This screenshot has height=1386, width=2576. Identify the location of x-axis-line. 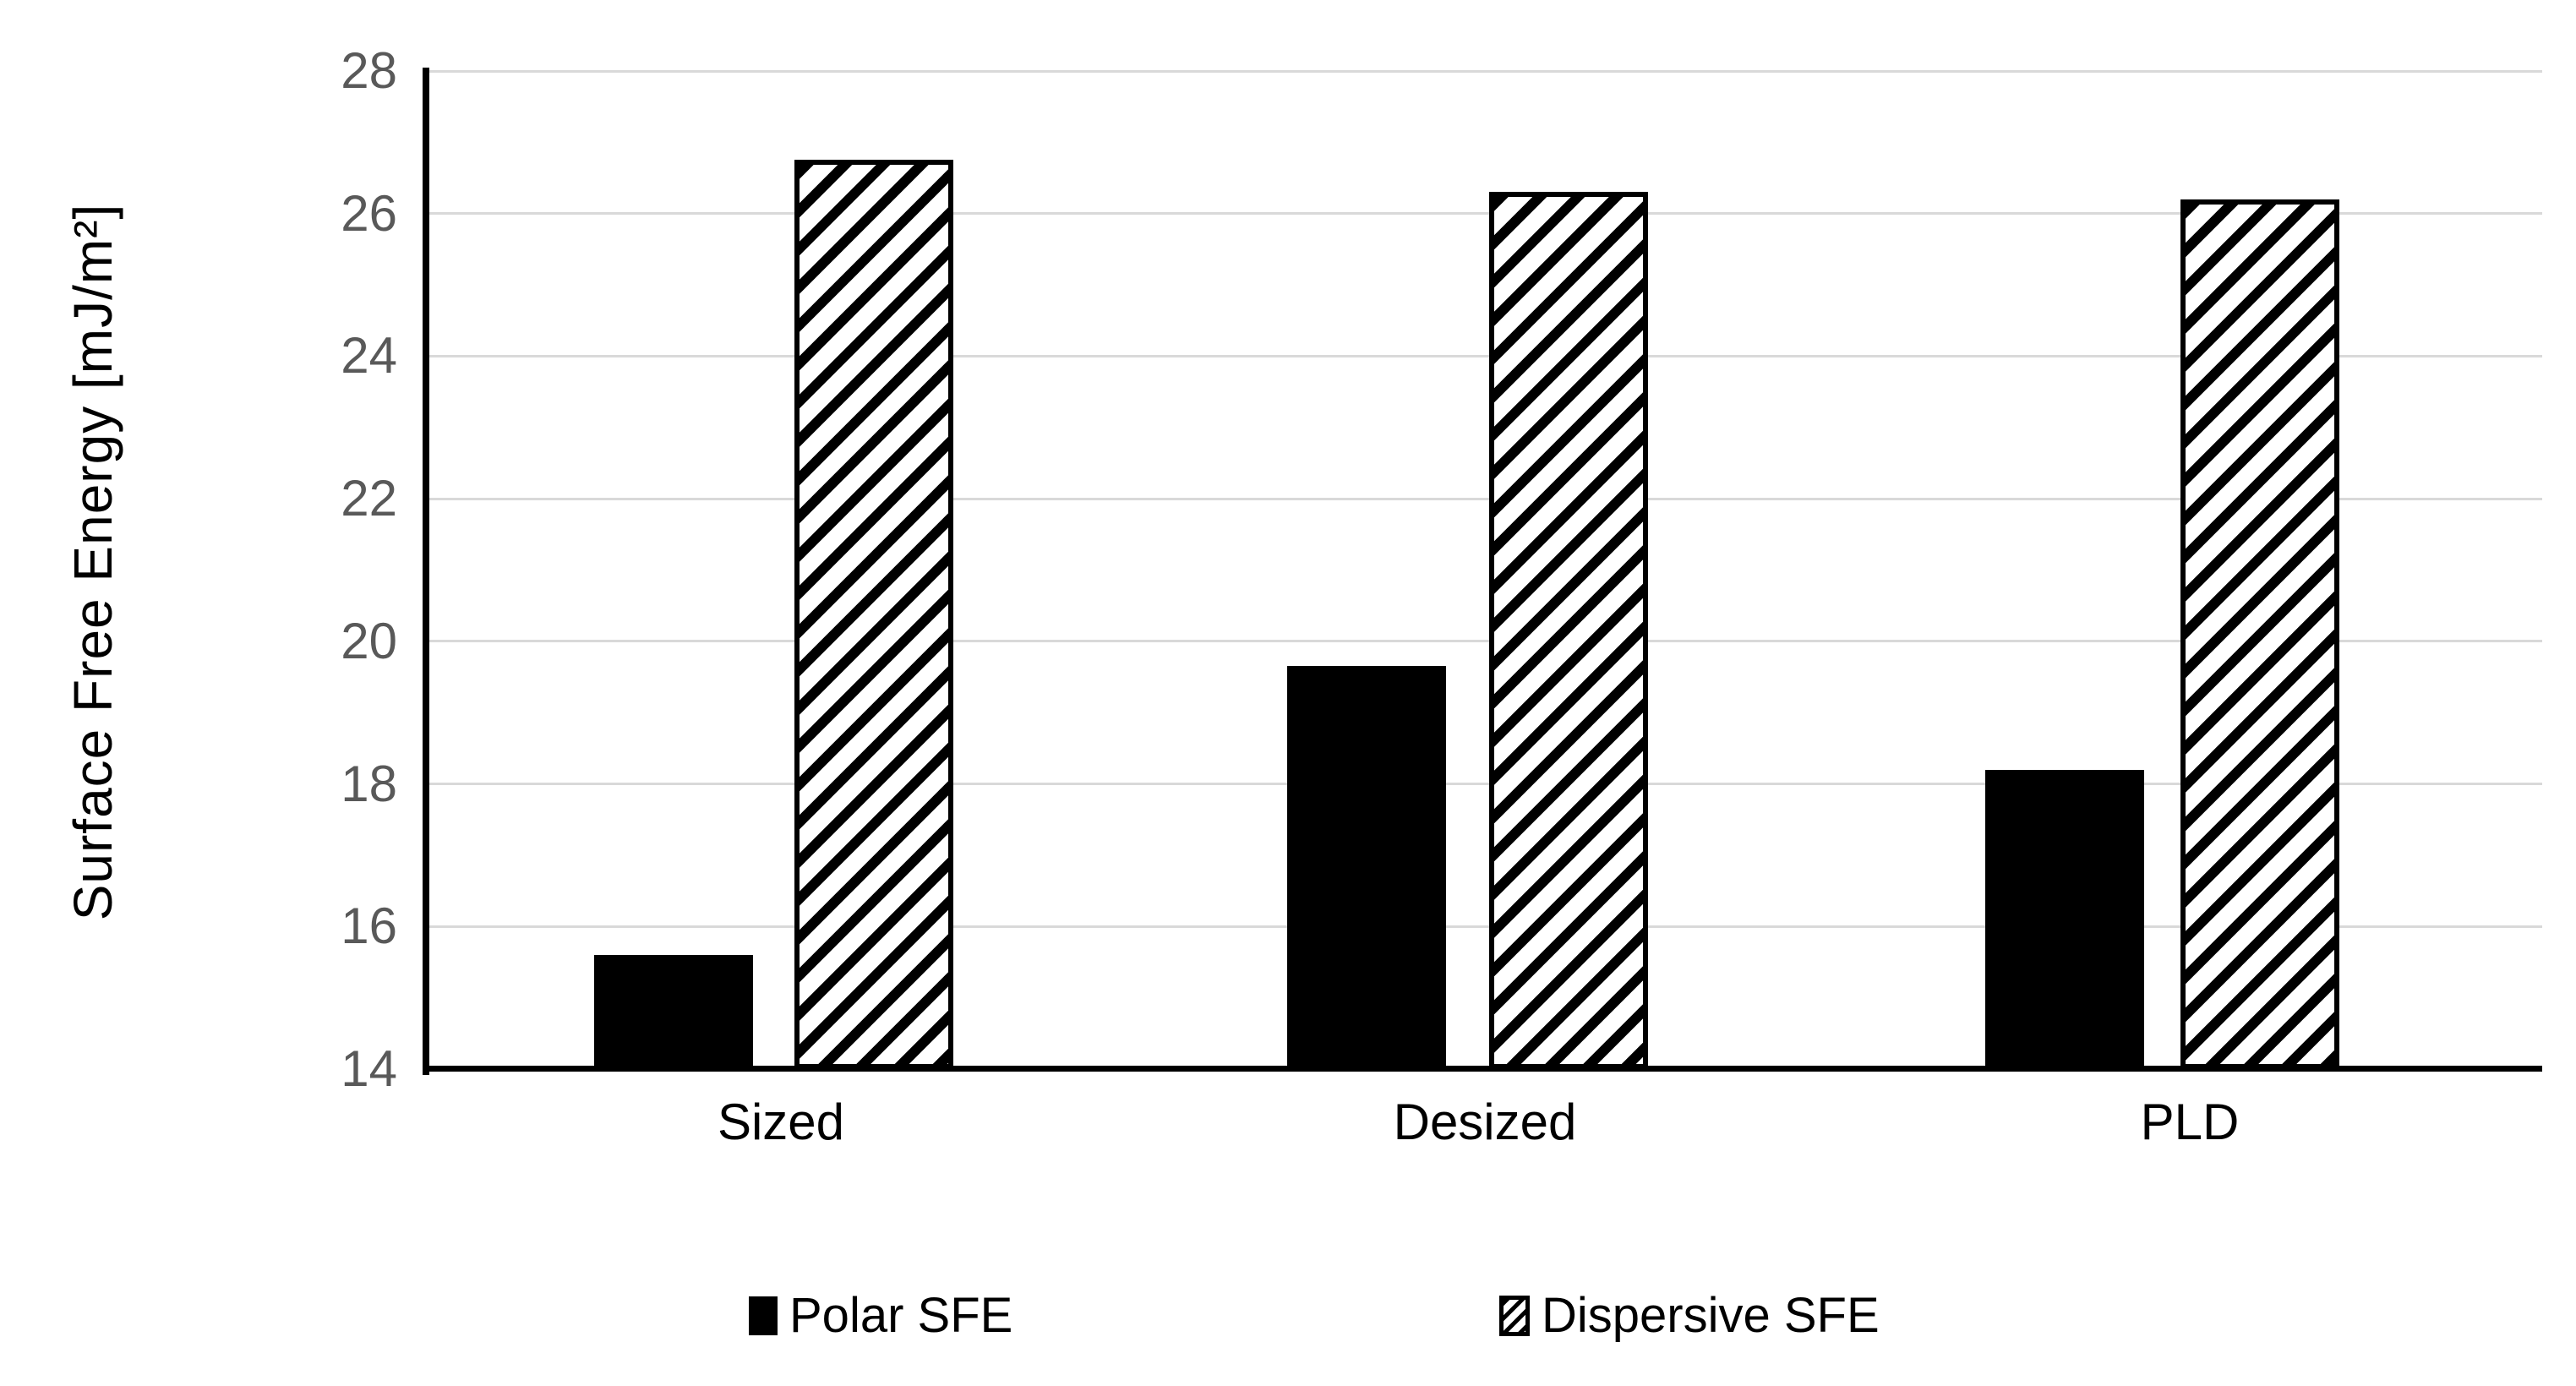
(1482, 1069).